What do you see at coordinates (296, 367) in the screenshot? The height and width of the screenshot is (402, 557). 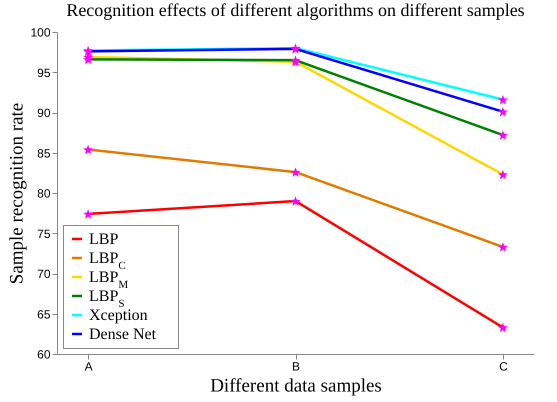 I see `x-tick-label: B` at bounding box center [296, 367].